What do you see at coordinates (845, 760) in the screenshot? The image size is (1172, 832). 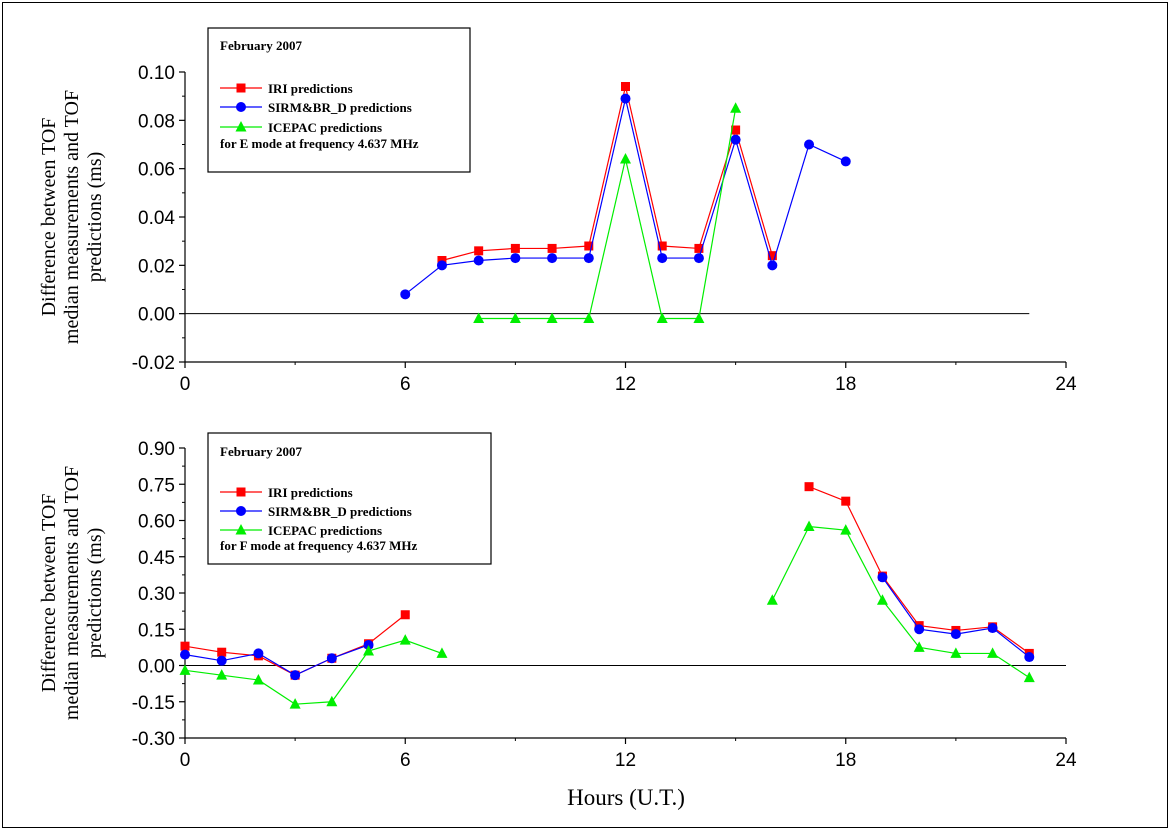 I see `x-tick-label: 18` at bounding box center [845, 760].